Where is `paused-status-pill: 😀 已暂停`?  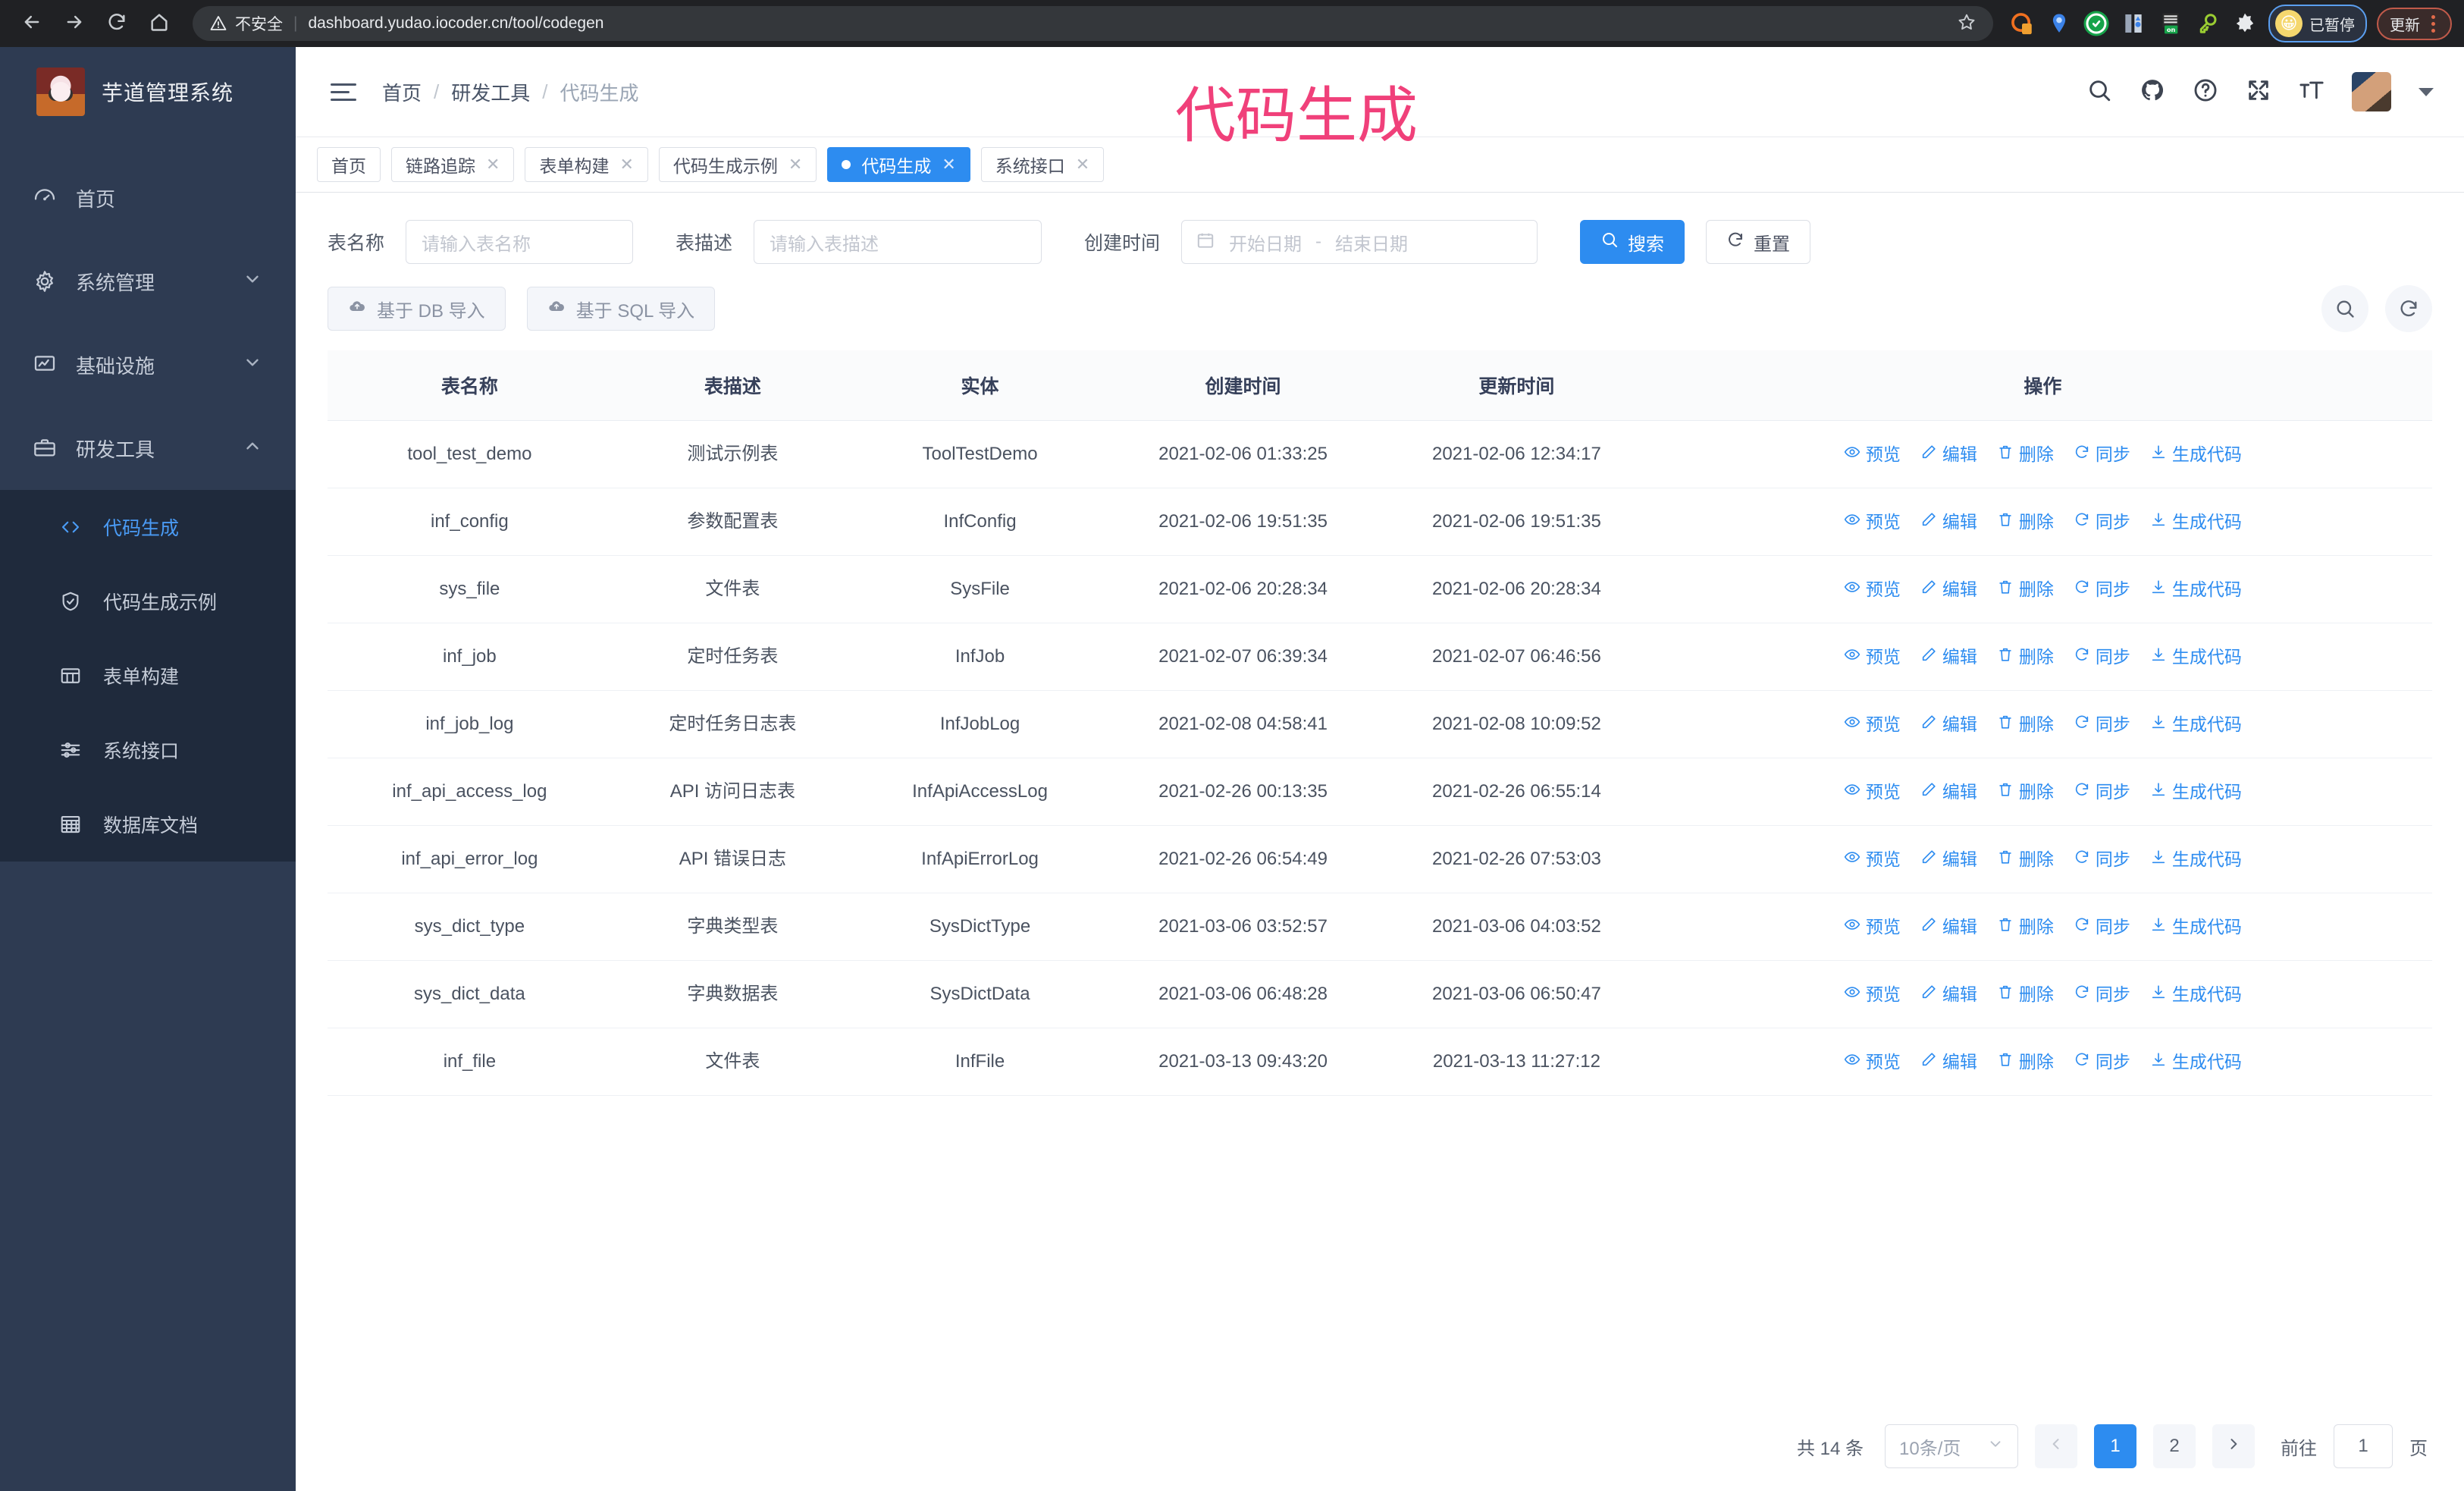
paused-status-pill: 😀 已暂停 is located at coordinates (2317, 23).